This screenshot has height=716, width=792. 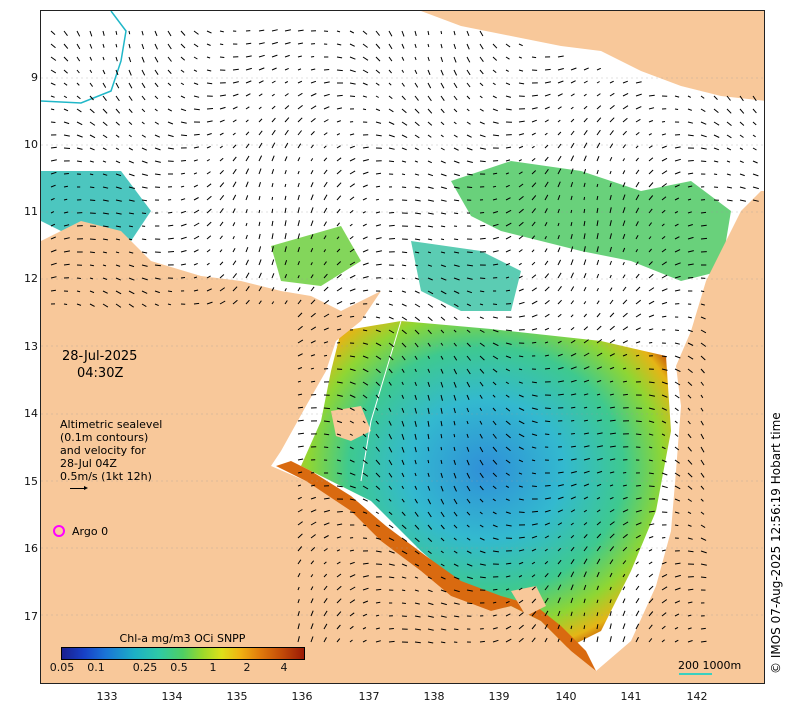 I want to click on lat-tick-9: 9, so click(x=34, y=77).